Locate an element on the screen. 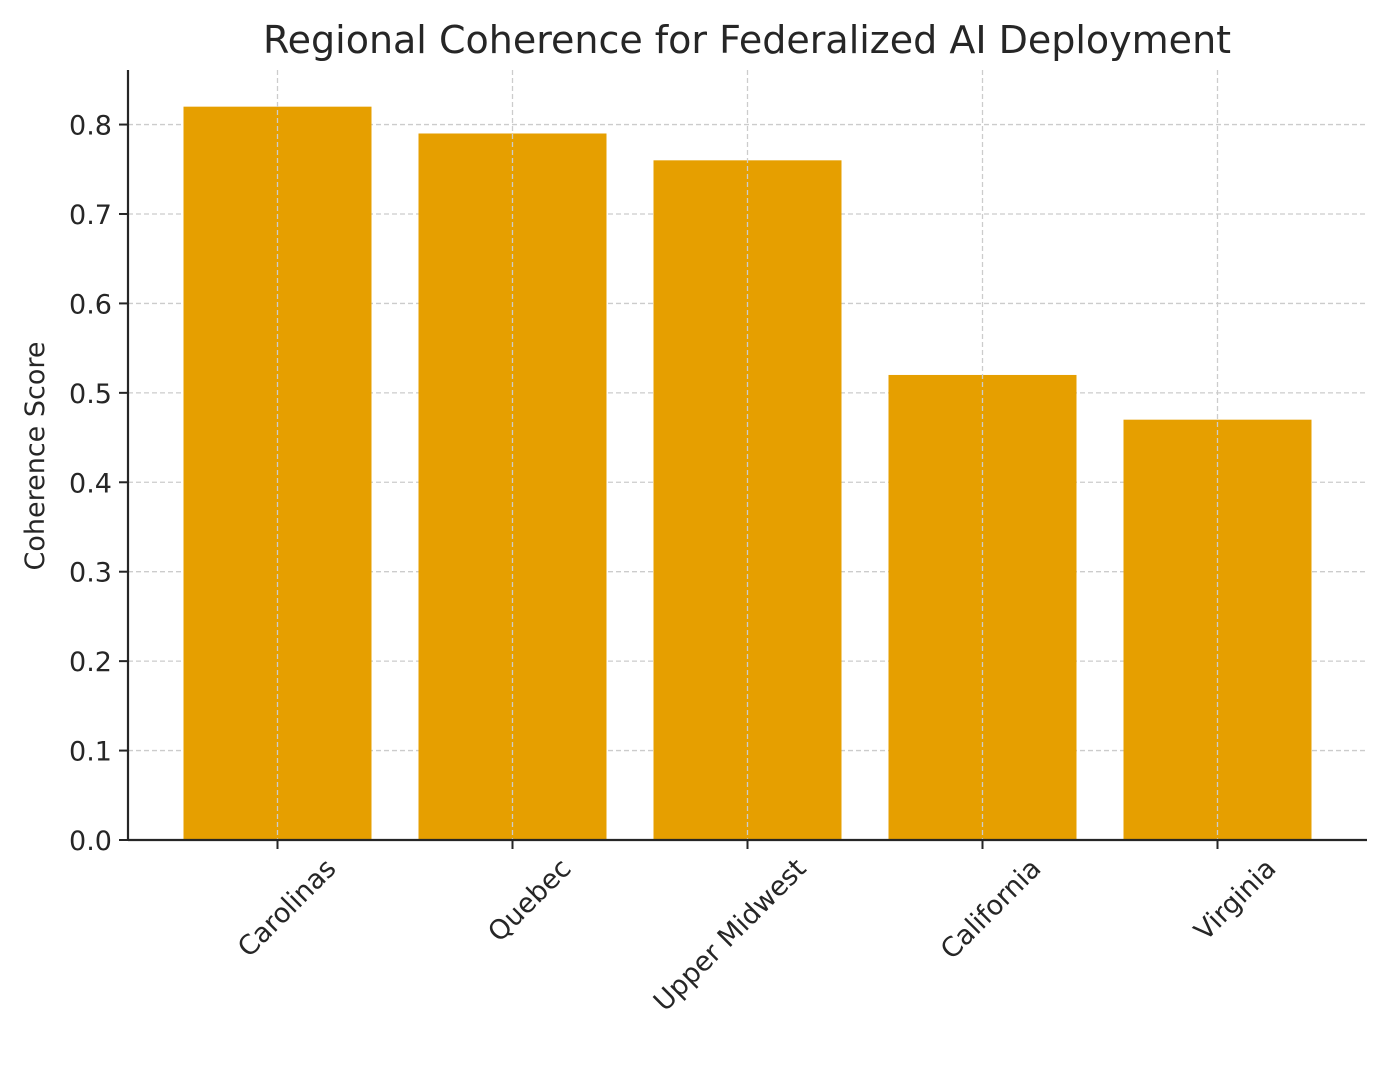 This screenshot has width=1387, height=1073. x-tick-label: Upper Midwest is located at coordinates (730, 935).